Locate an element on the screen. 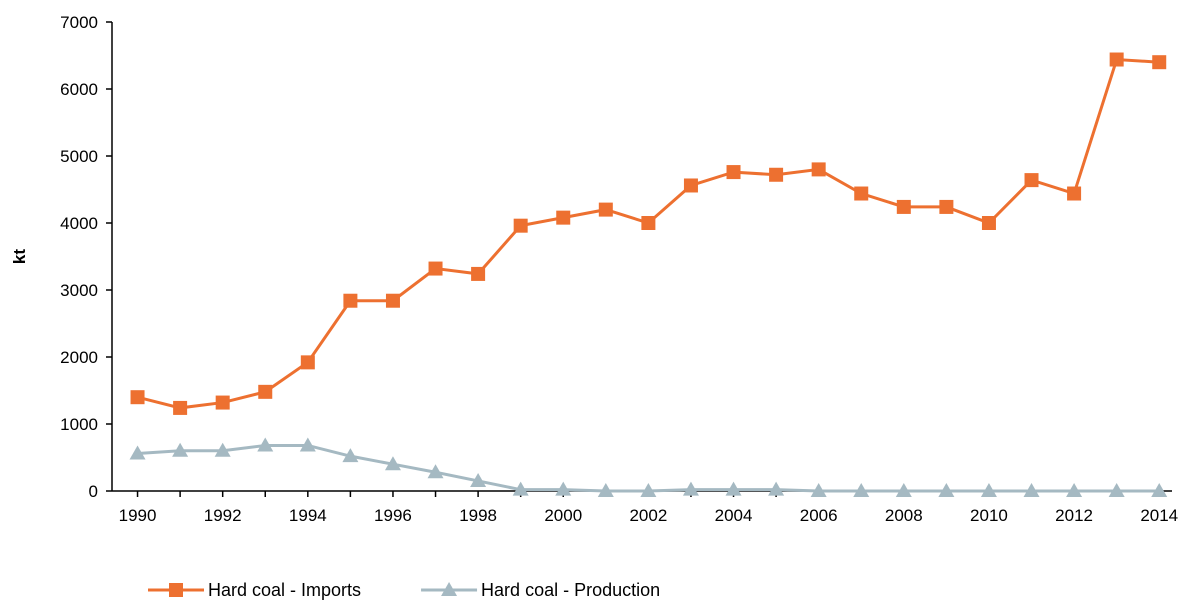 The height and width of the screenshot is (603, 1187). y-tick-label: 0 is located at coordinates (93, 491).